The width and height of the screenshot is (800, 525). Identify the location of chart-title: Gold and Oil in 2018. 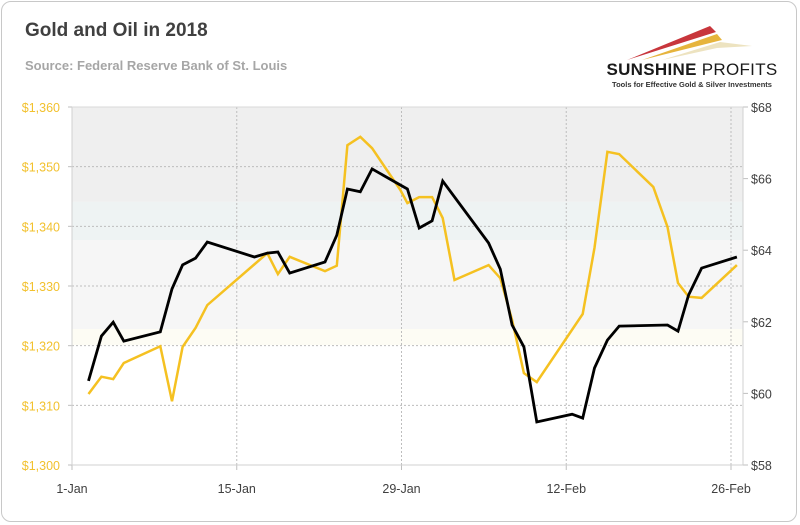
(116, 30).